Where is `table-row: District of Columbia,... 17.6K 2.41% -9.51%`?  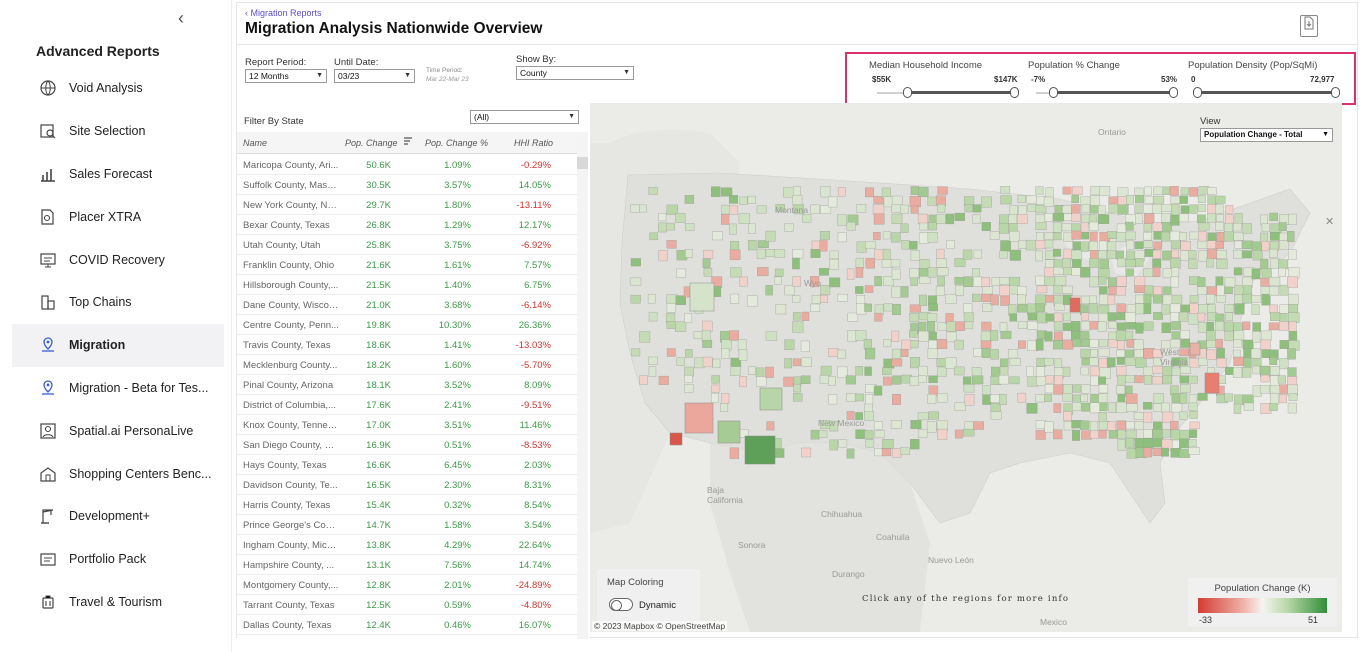
table-row: District of Columbia,... 17.6K 2.41% -9.51% is located at coordinates (407, 405).